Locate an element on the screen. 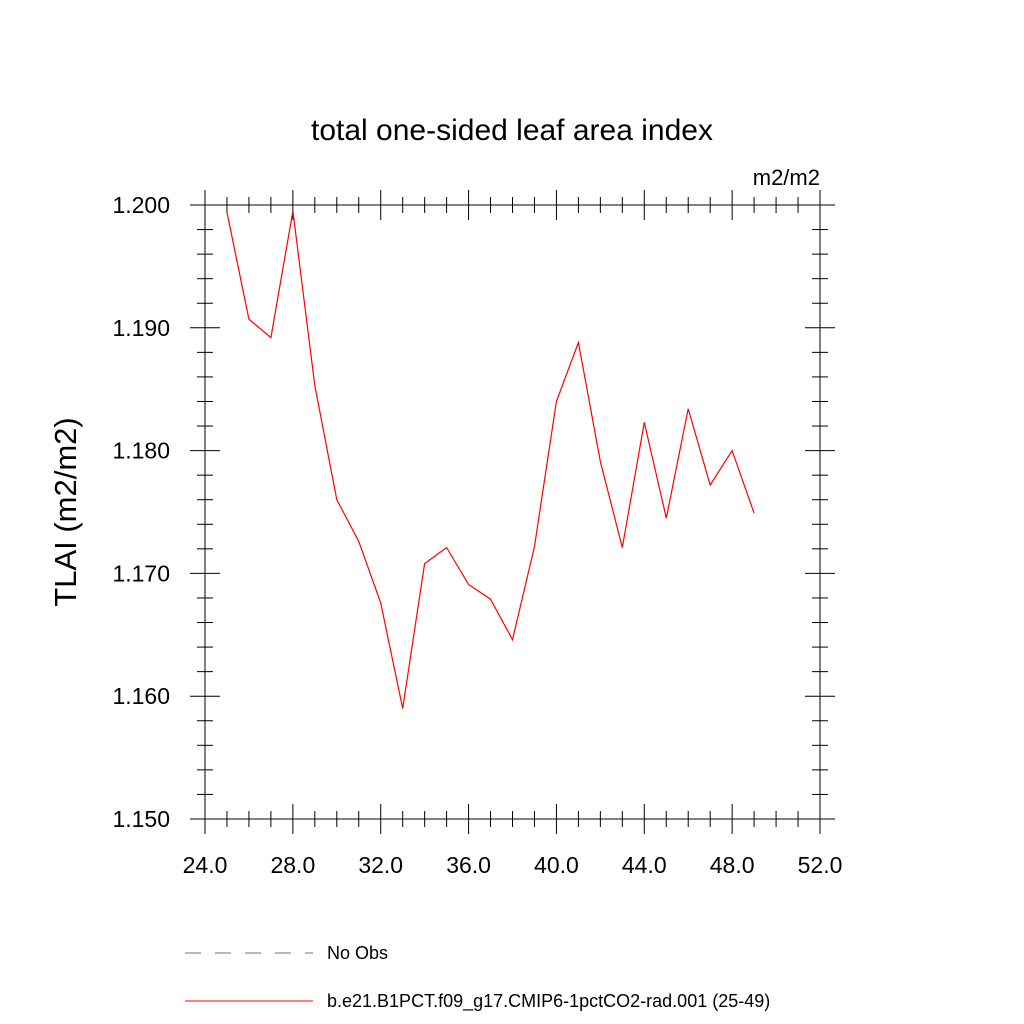 The height and width of the screenshot is (1024, 1024). y-tick-label: 1.150 is located at coordinates (141, 819).